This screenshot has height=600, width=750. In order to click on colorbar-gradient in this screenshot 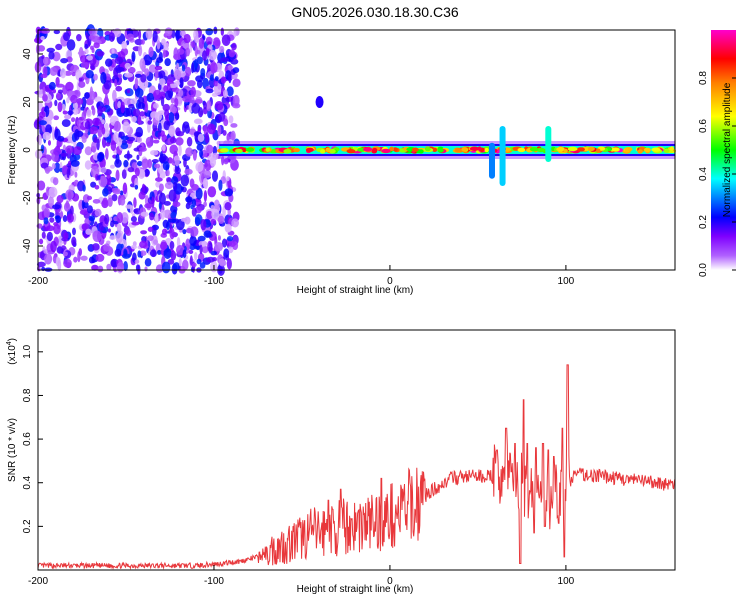, I will do `click(723, 150)`.